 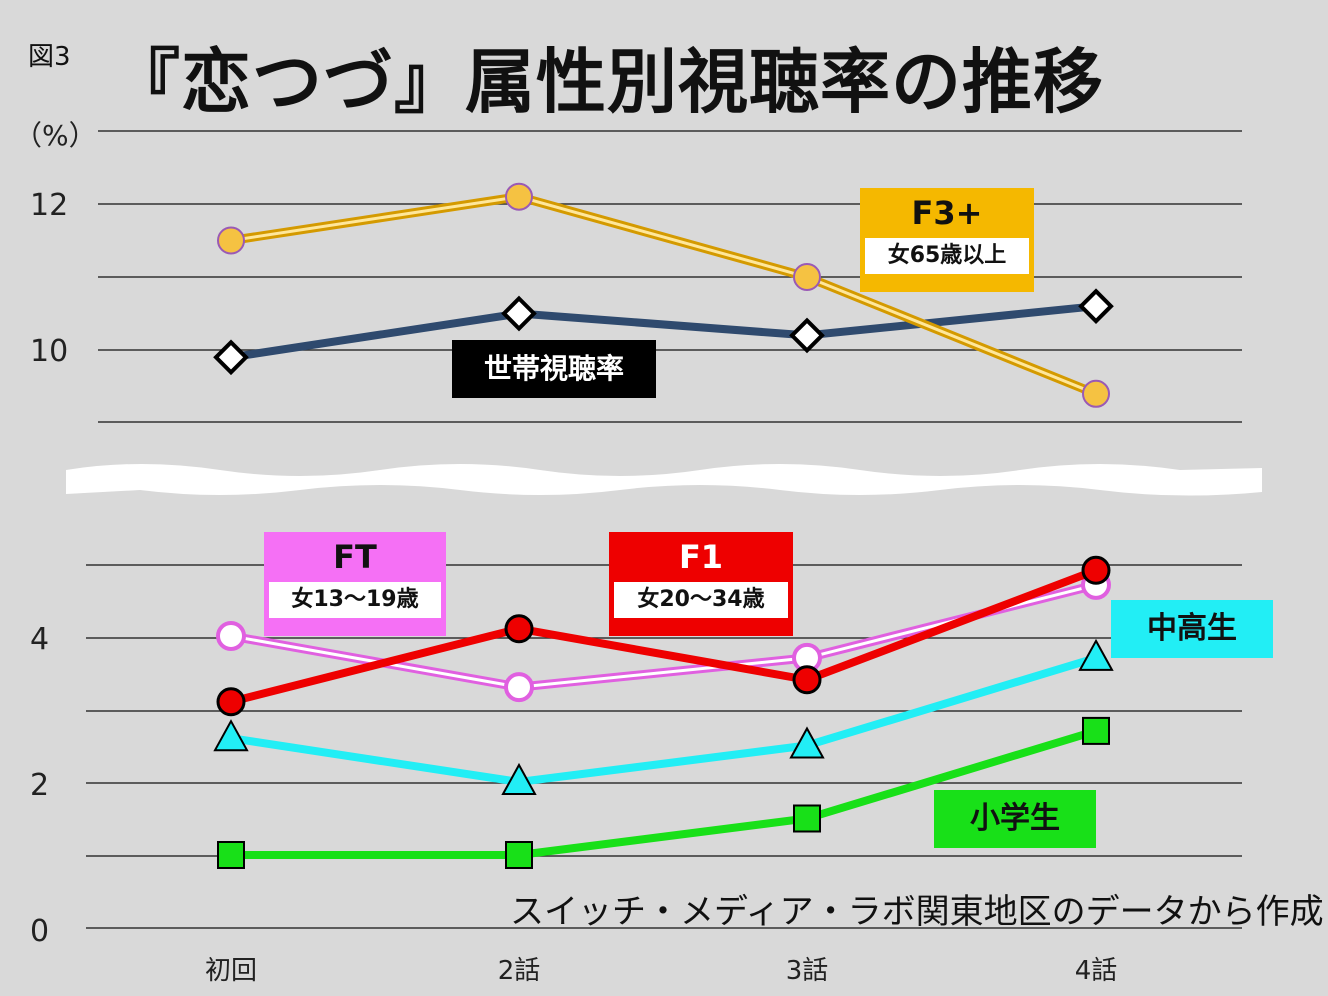 I want to click on legend-ft-sublabel: 女13～19歳, so click(x=355, y=600).